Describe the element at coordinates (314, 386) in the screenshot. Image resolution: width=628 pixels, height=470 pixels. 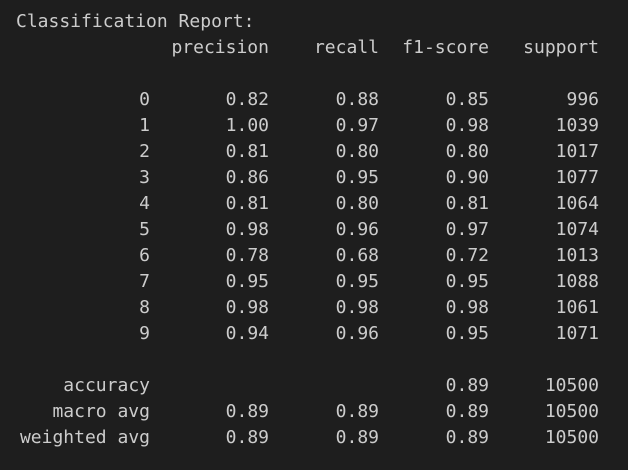
I see `table-row: accuracy 0.89 10500` at that location.